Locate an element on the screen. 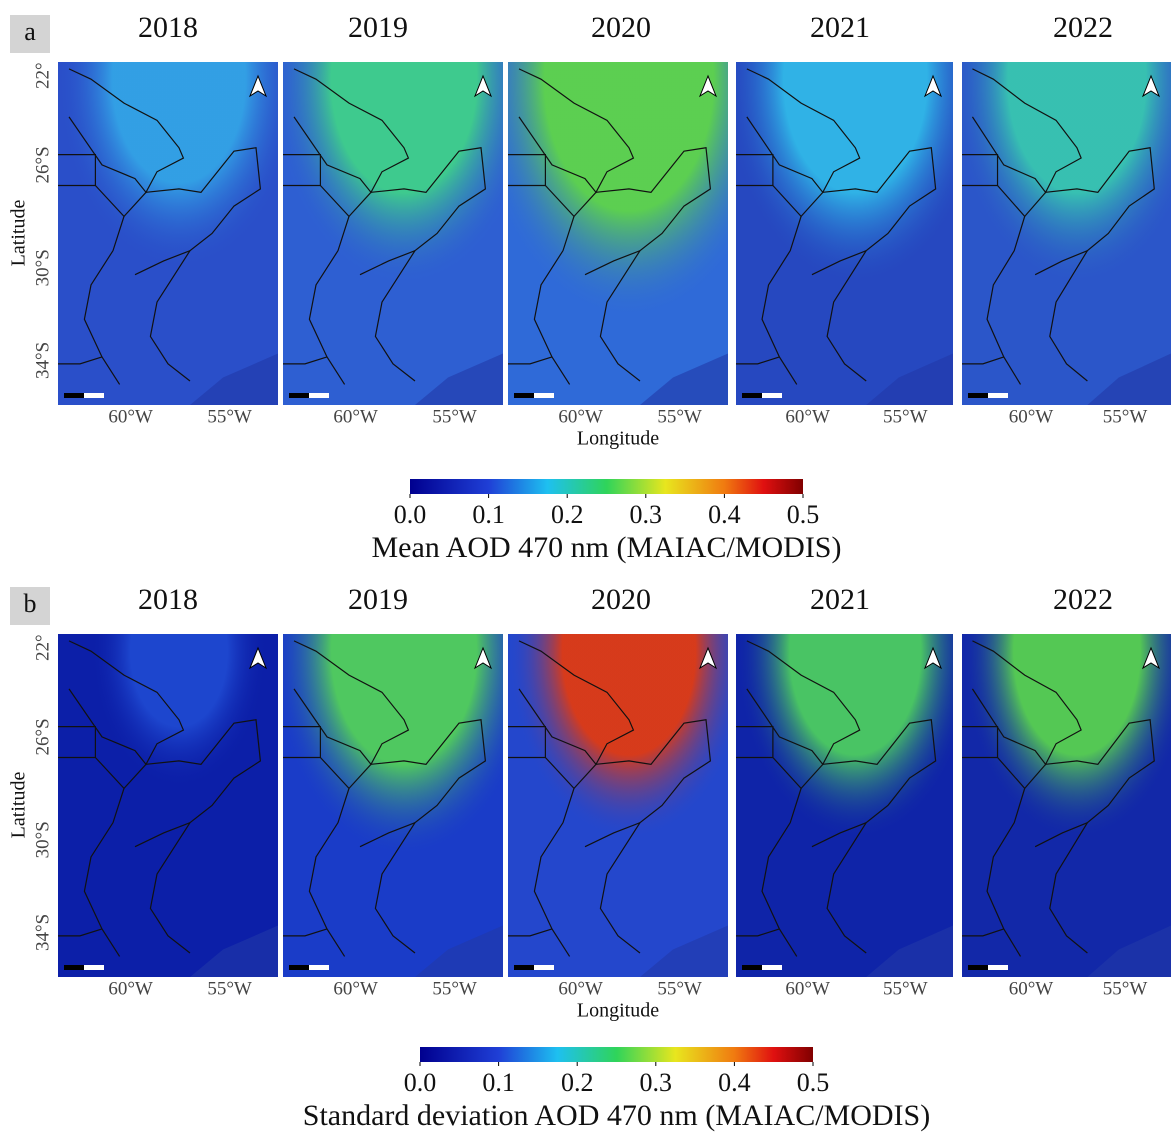 This screenshot has width=1171, height=1135. x-axis-label: Longitude is located at coordinates (618, 439).